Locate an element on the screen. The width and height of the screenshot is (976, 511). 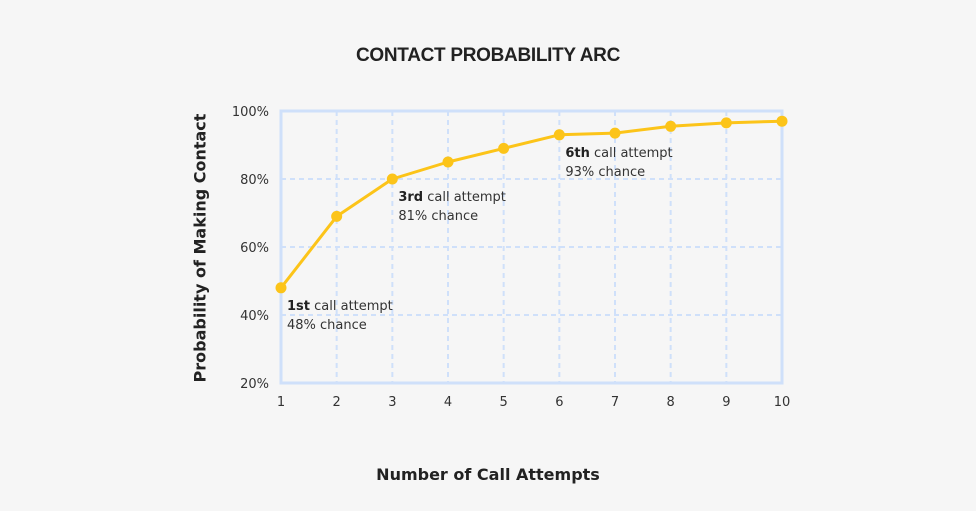
x-tick-label: 5 is located at coordinates (504, 402).